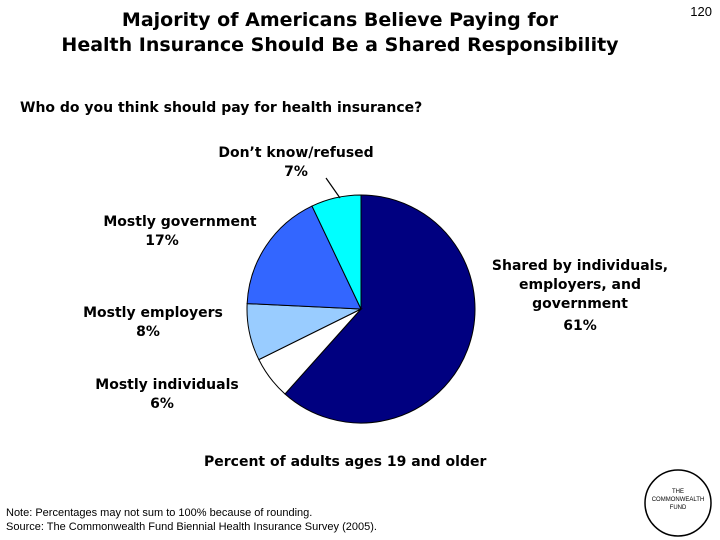 This screenshot has height=540, width=720. What do you see at coordinates (678, 508) in the screenshot?
I see `logo-line-3: FUND` at bounding box center [678, 508].